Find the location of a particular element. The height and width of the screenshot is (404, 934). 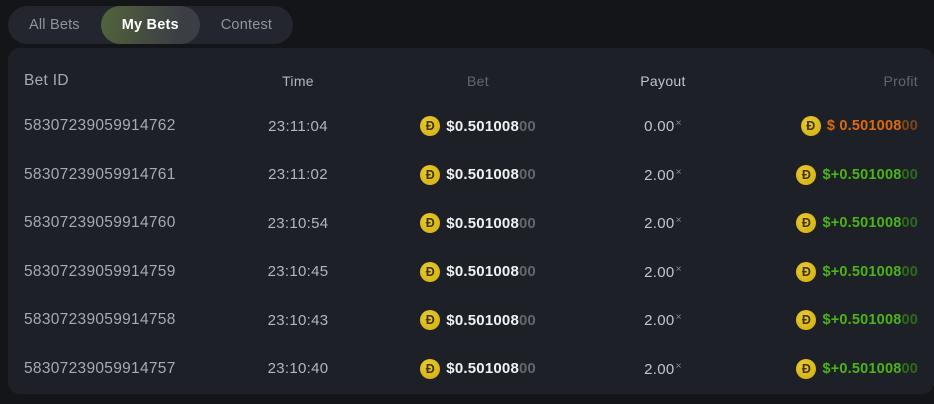

bet-time: 23:10:45 is located at coordinates (298, 272).